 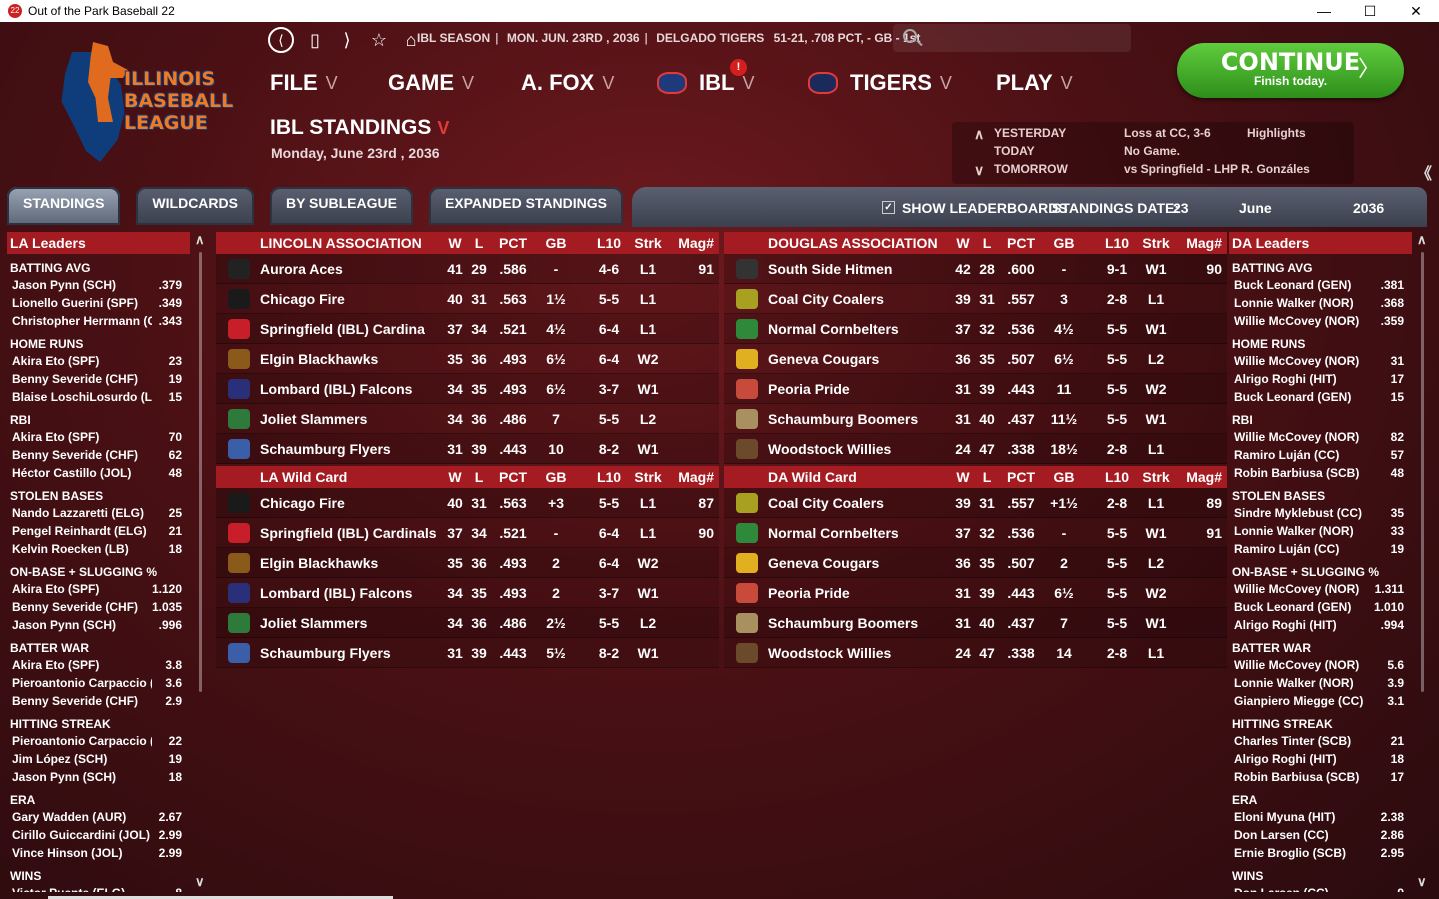 What do you see at coordinates (1290, 70) in the screenshot?
I see `continue-button: CONTINUE Finish today. 〉` at bounding box center [1290, 70].